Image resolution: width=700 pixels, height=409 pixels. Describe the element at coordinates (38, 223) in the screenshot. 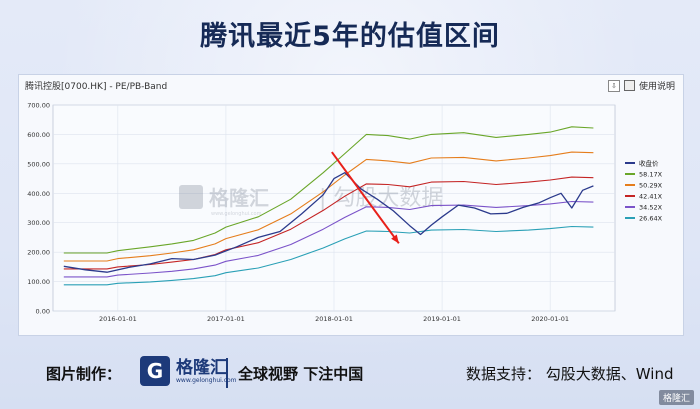

I see `y-tick-label: 300.00` at that location.